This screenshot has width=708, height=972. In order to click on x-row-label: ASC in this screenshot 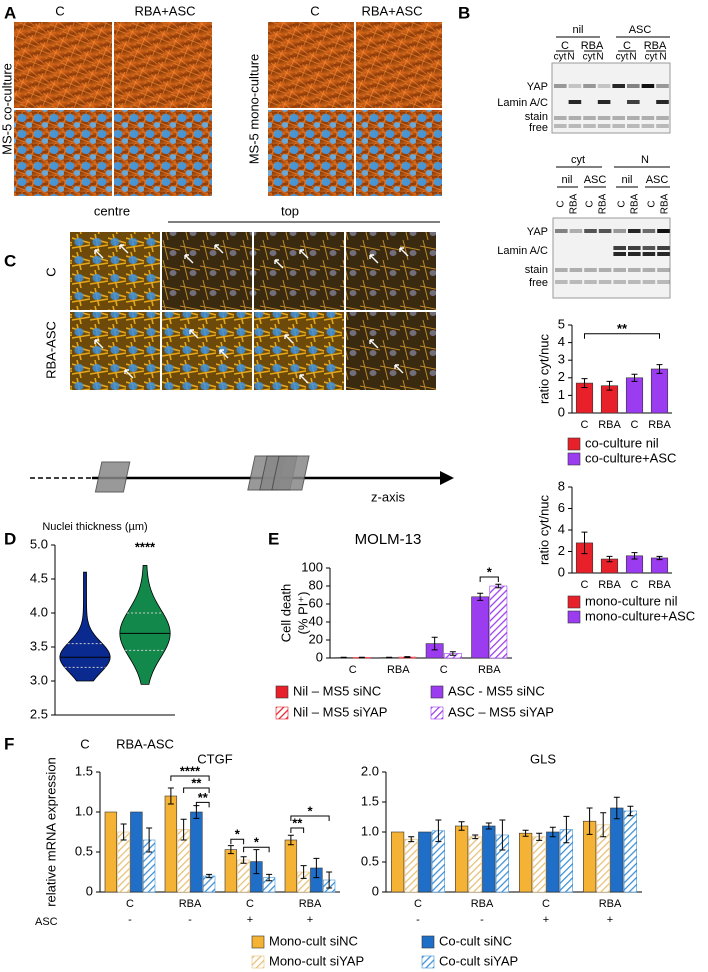, I will do `click(46, 922)`.